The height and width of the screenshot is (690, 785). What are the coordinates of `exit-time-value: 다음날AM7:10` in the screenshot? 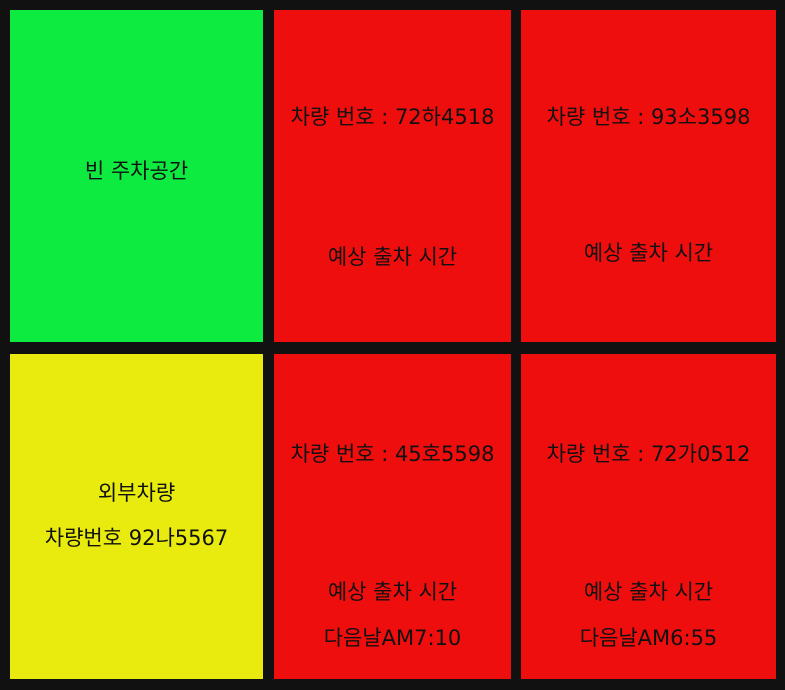 It's located at (392, 638).